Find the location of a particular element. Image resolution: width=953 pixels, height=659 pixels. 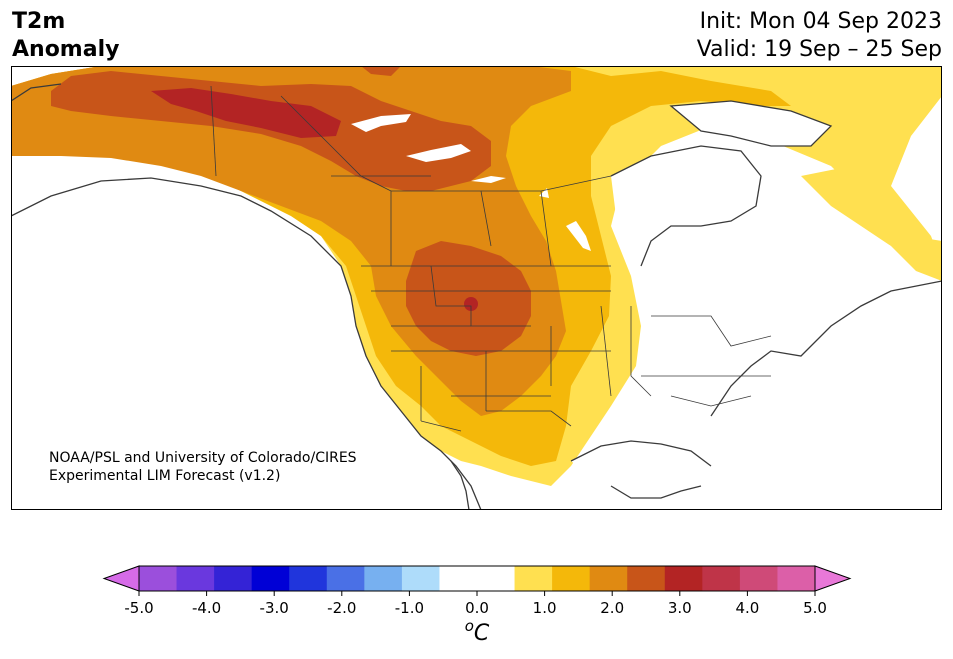

colorbar-tick-label: 4.0 is located at coordinates (747, 608).